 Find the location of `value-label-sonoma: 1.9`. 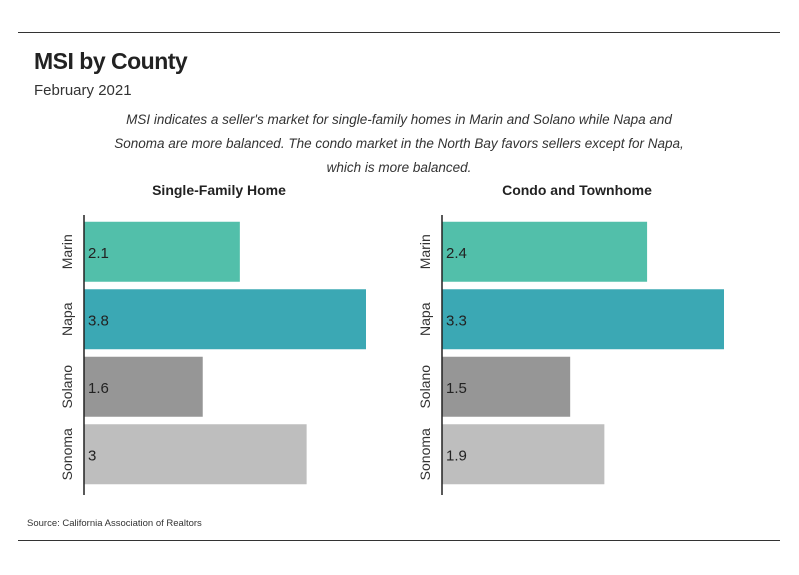

value-label-sonoma: 1.9 is located at coordinates (456, 455).